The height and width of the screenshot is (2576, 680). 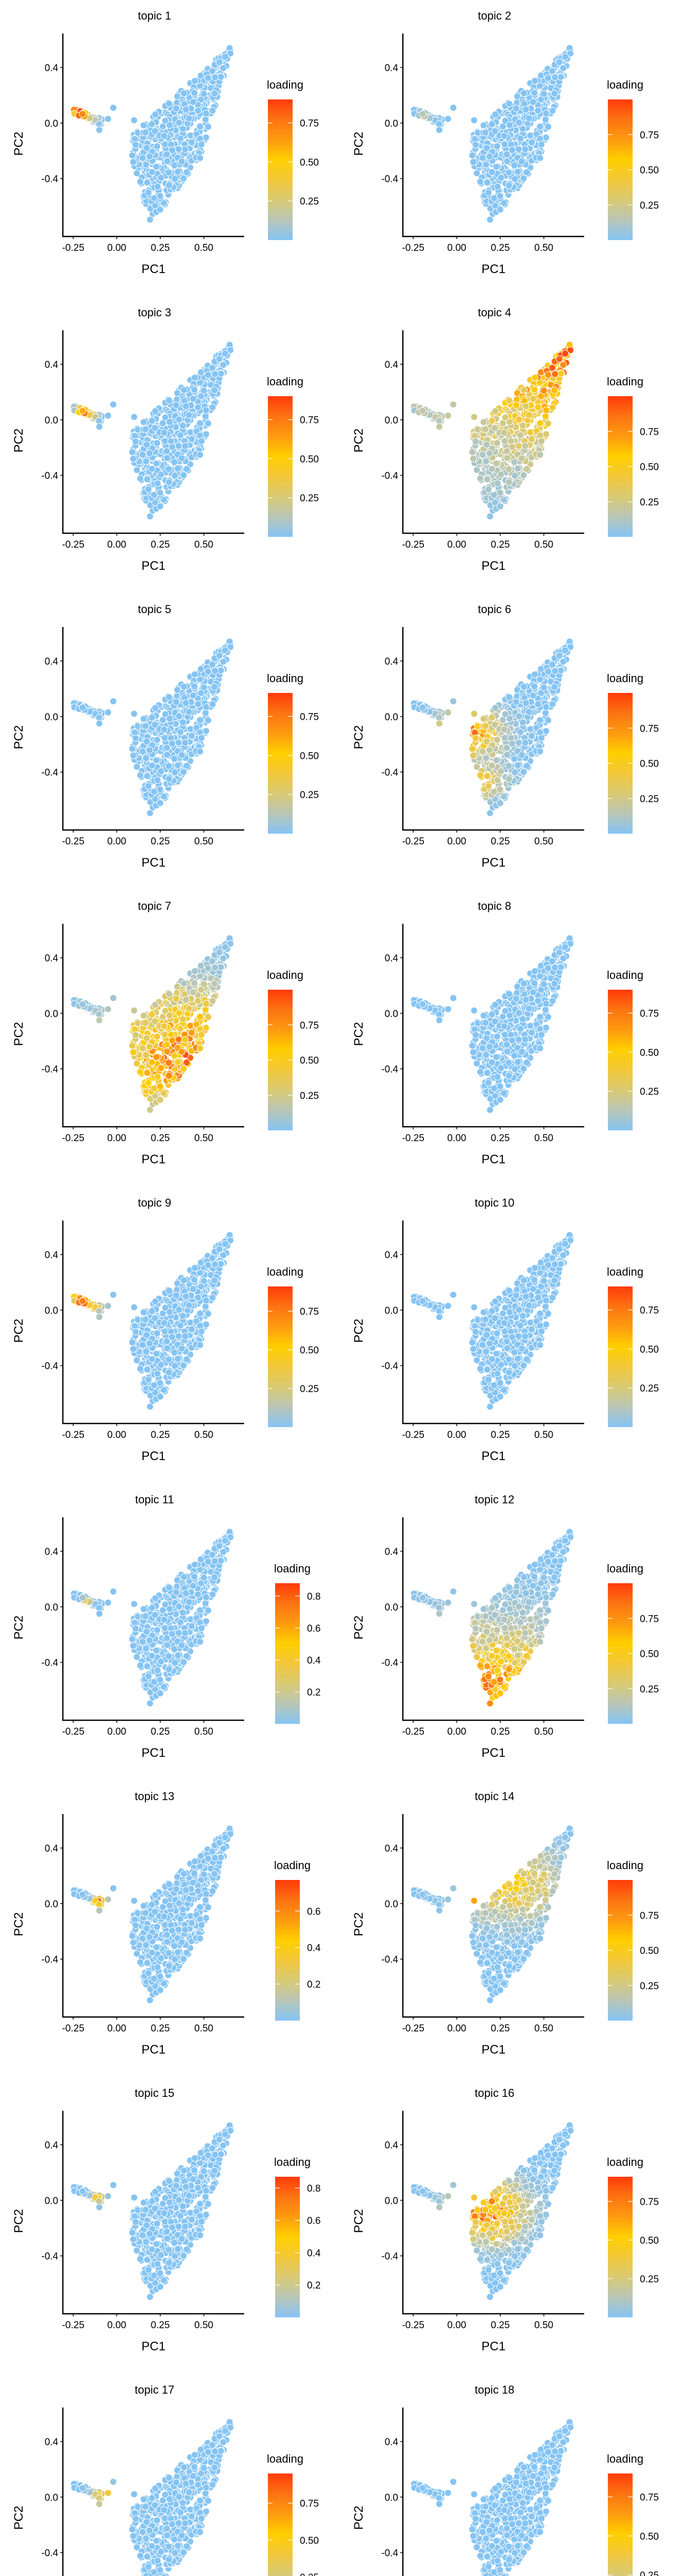 What do you see at coordinates (154, 863) in the screenshot?
I see `x-axis-label: PC1` at bounding box center [154, 863].